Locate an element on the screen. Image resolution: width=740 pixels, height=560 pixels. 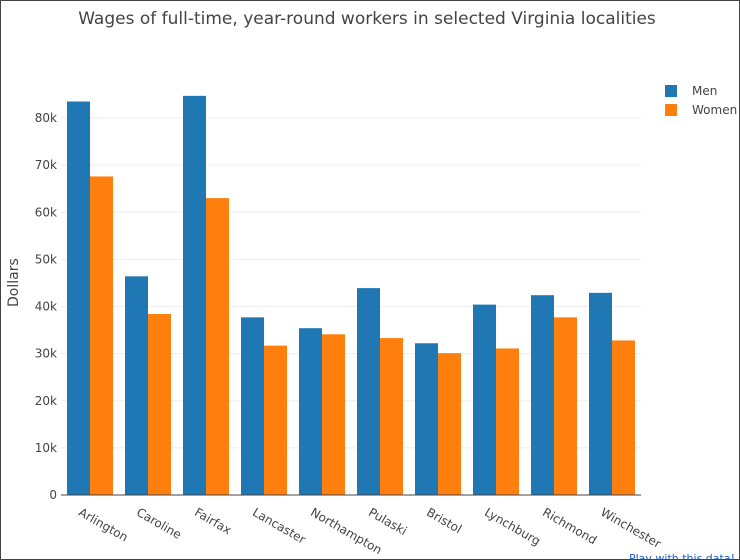
bar-women-fairfax is located at coordinates (217, 347).